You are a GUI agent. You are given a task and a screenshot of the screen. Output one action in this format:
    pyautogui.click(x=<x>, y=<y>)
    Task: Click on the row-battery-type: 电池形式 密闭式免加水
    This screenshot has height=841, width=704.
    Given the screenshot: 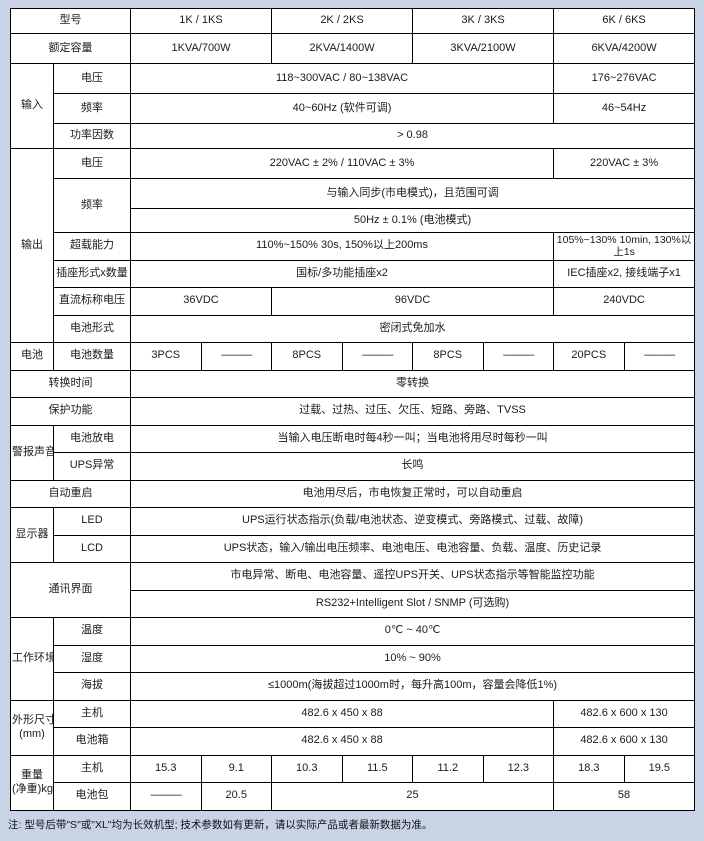 What is the action you would take?
    pyautogui.click(x=353, y=328)
    